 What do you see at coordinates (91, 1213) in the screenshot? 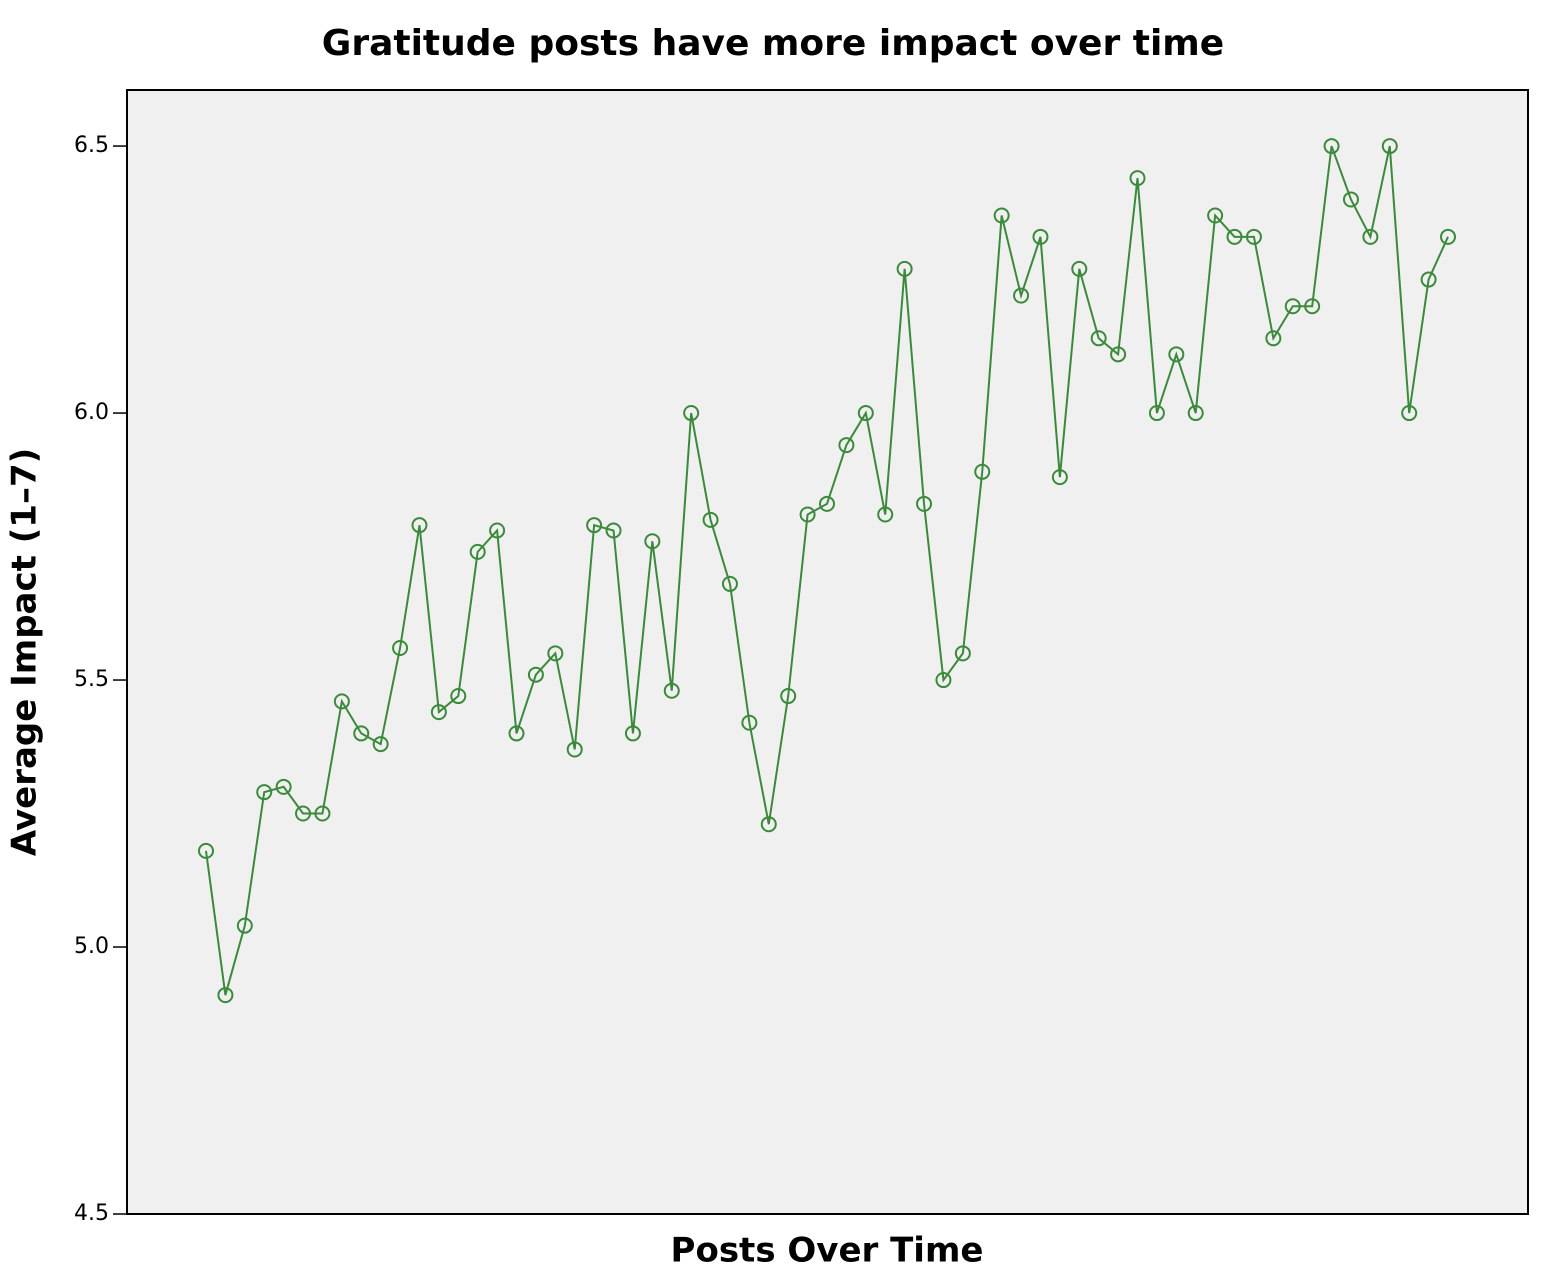
I see `y-tick-label: 4.5` at bounding box center [91, 1213].